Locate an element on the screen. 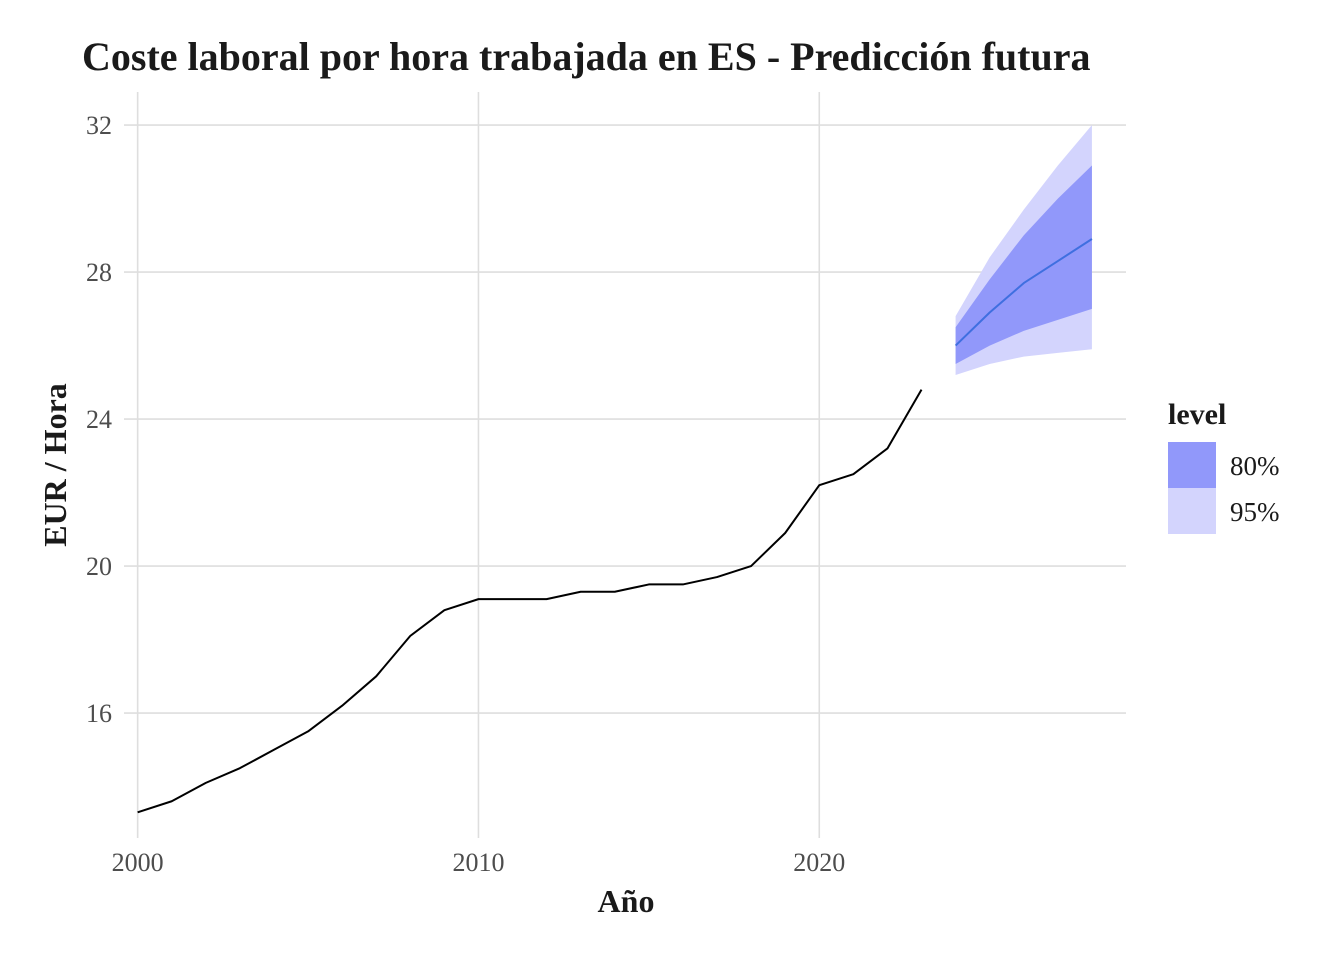 This screenshot has height=960, width=1344. y-tick-label: 32 is located at coordinates (99, 125).